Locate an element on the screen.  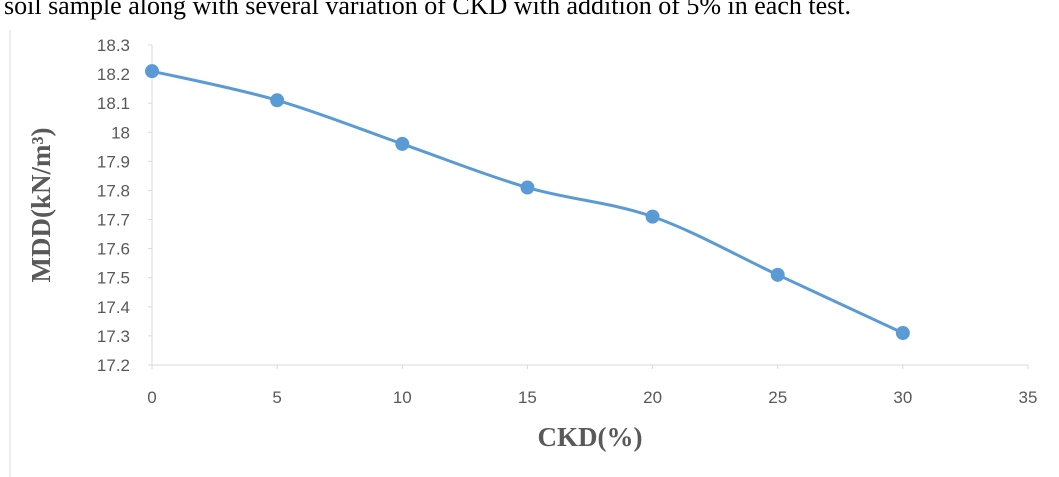
y-tick-label: 17.8 is located at coordinates (113, 190).